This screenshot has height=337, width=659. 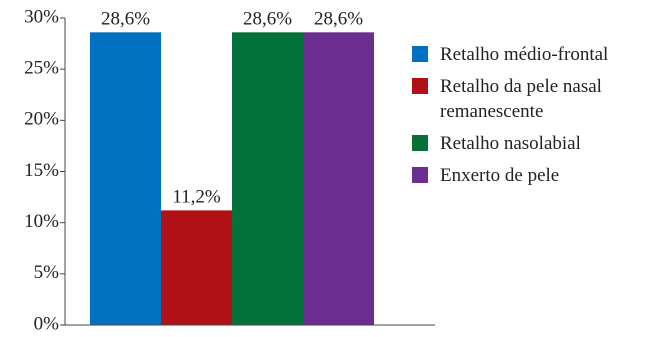 What do you see at coordinates (500, 175) in the screenshot?
I see `legend-label: Enxerto de pele` at bounding box center [500, 175].